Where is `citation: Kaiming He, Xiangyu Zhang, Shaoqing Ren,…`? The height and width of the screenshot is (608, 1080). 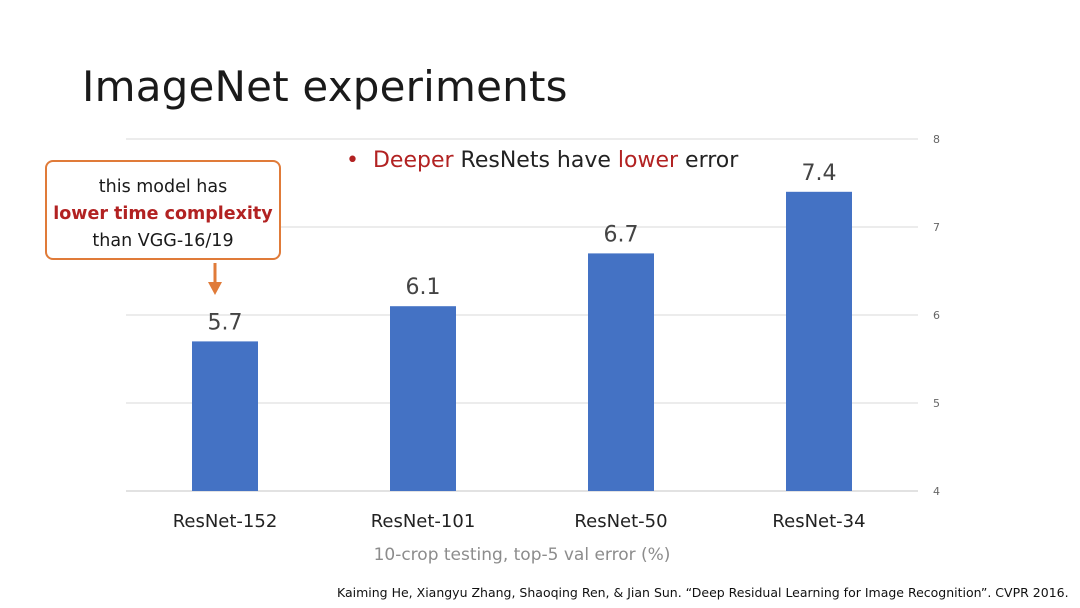 citation: Kaiming He, Xiangyu Zhang, Shaoqing Ren,… is located at coordinates (703, 592).